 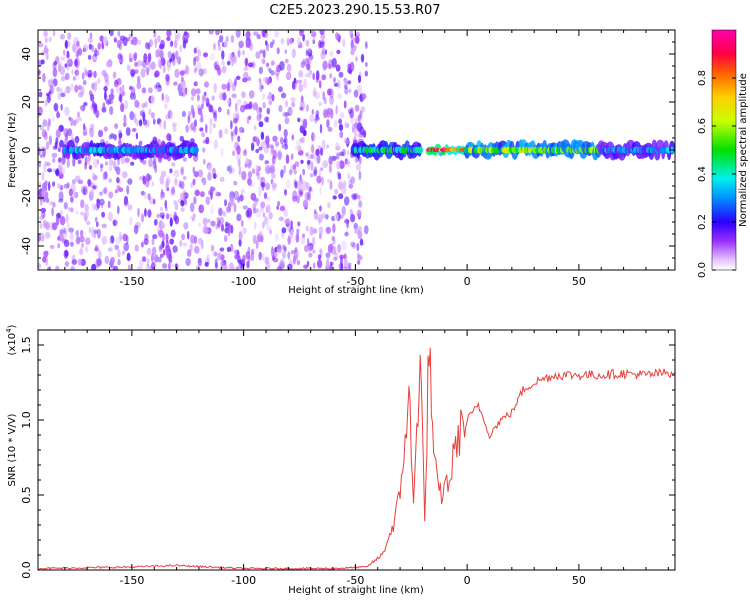 I want to click on x-tick-label: -150, so click(x=131, y=580).